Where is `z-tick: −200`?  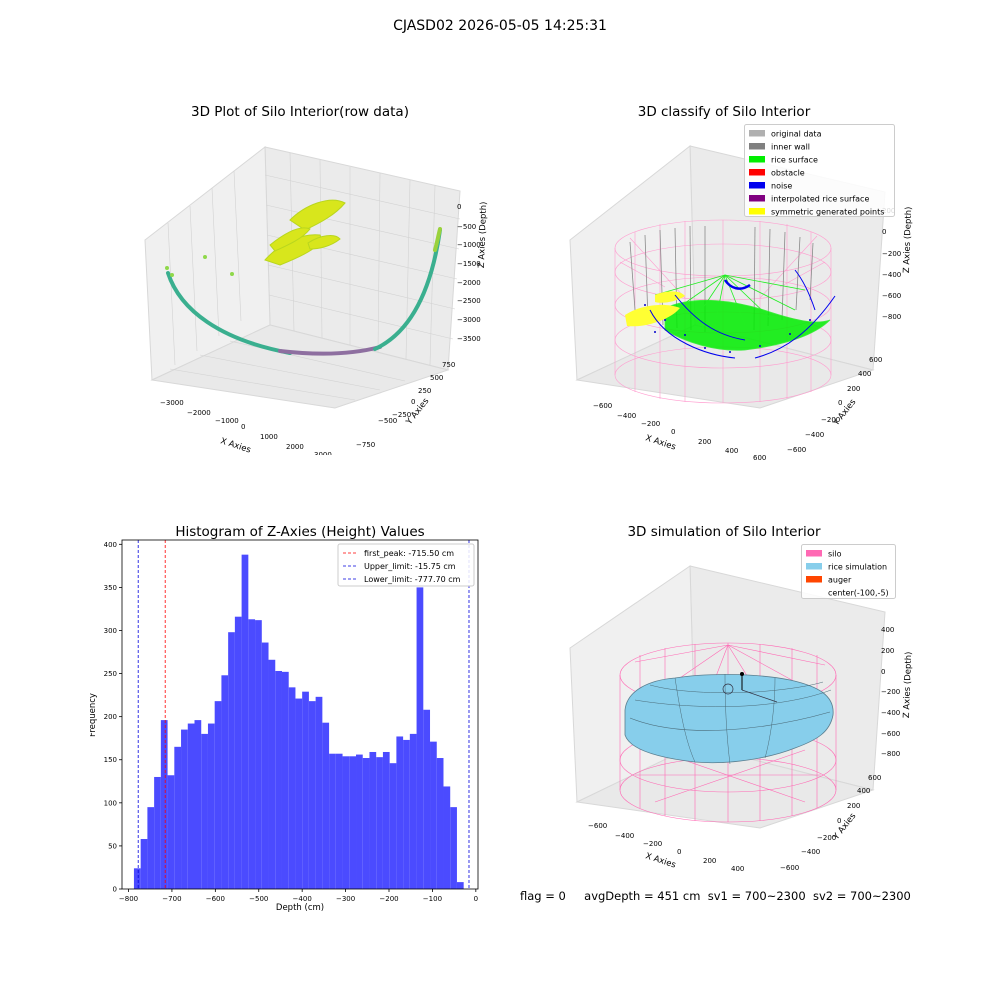
z-tick: −200 is located at coordinates (890, 692).